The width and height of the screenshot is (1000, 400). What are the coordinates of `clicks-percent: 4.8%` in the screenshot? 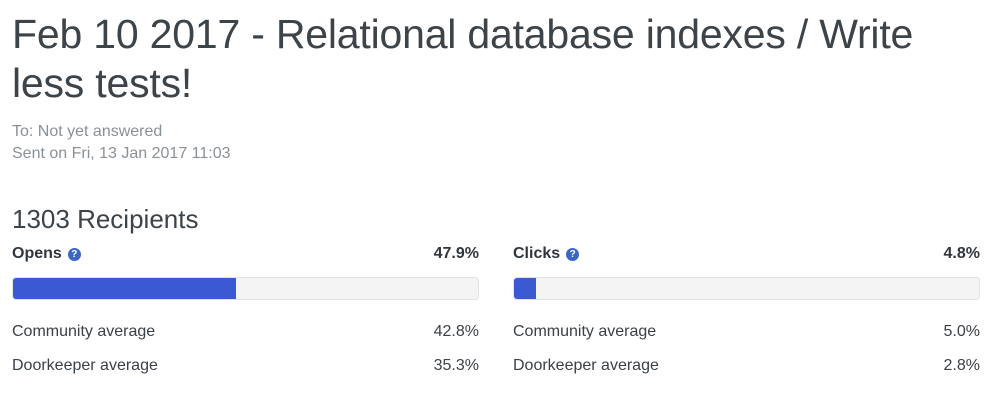 It's located at (961, 253).